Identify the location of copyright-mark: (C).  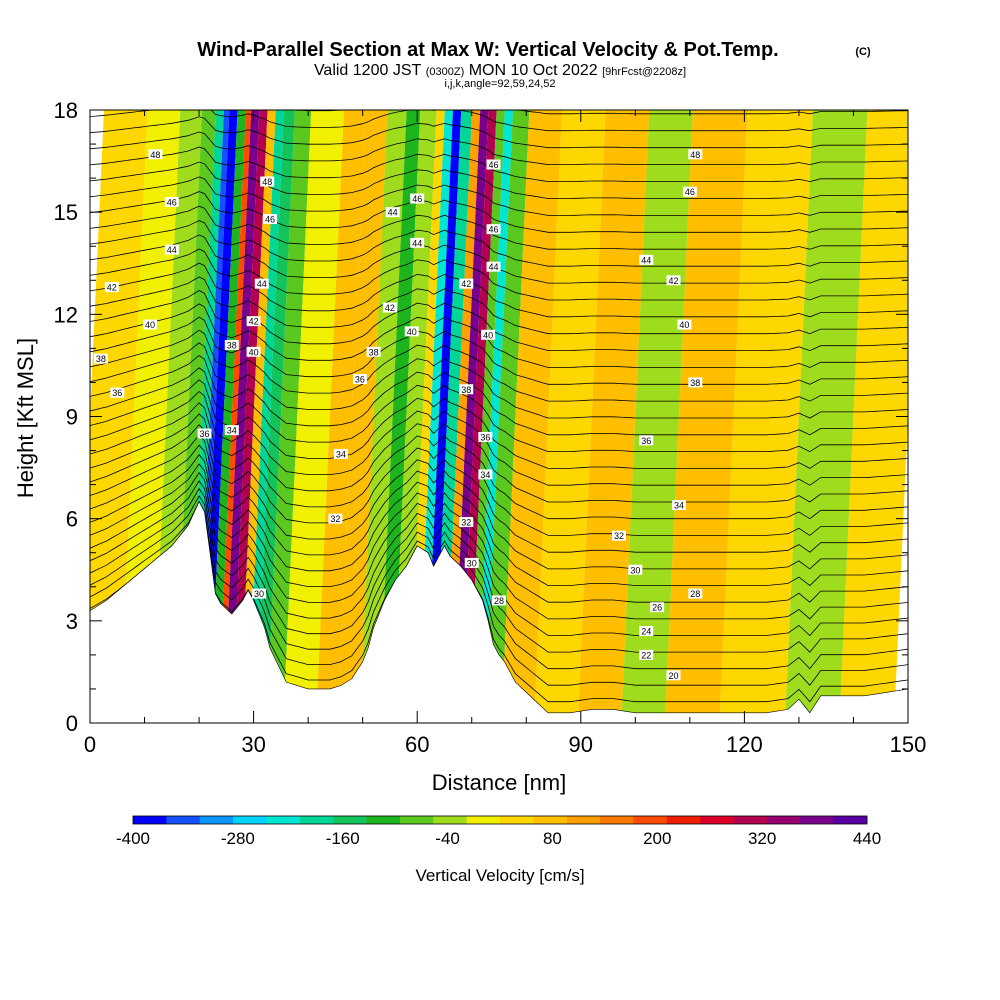
(863, 52).